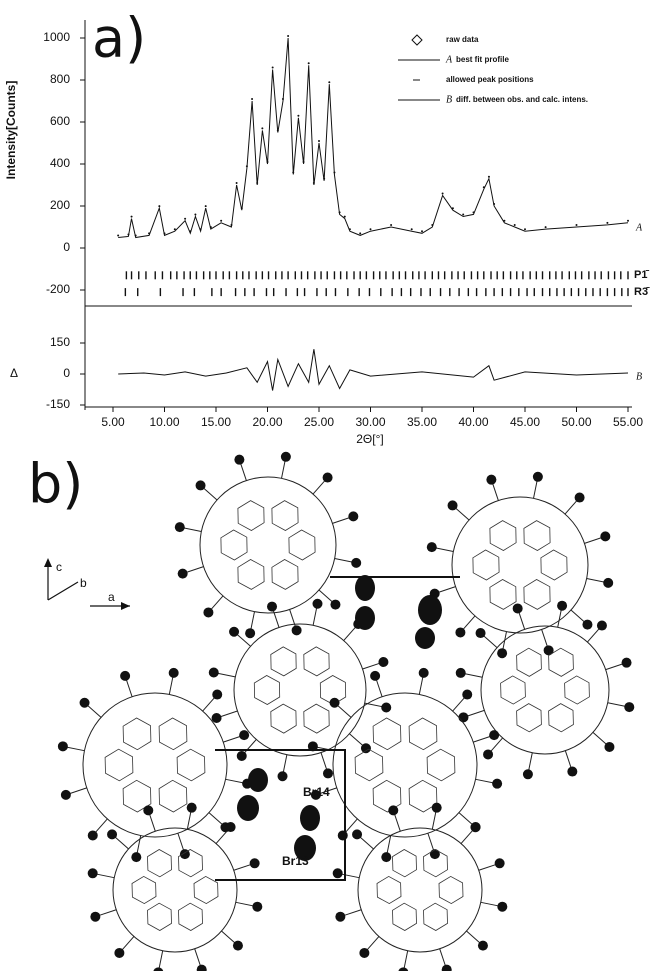 The image size is (650, 971). Describe the element at coordinates (295, 861) in the screenshot. I see `atom-label: Br13` at that location.